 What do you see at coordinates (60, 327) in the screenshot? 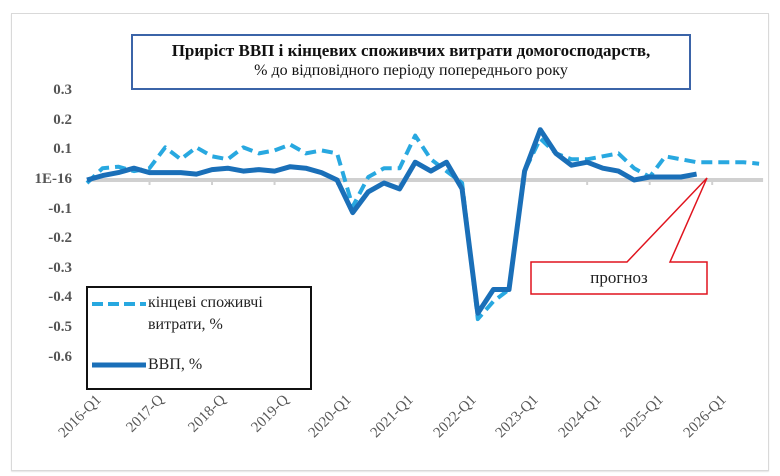
I see `y-tick-label: -0.5` at bounding box center [60, 327].